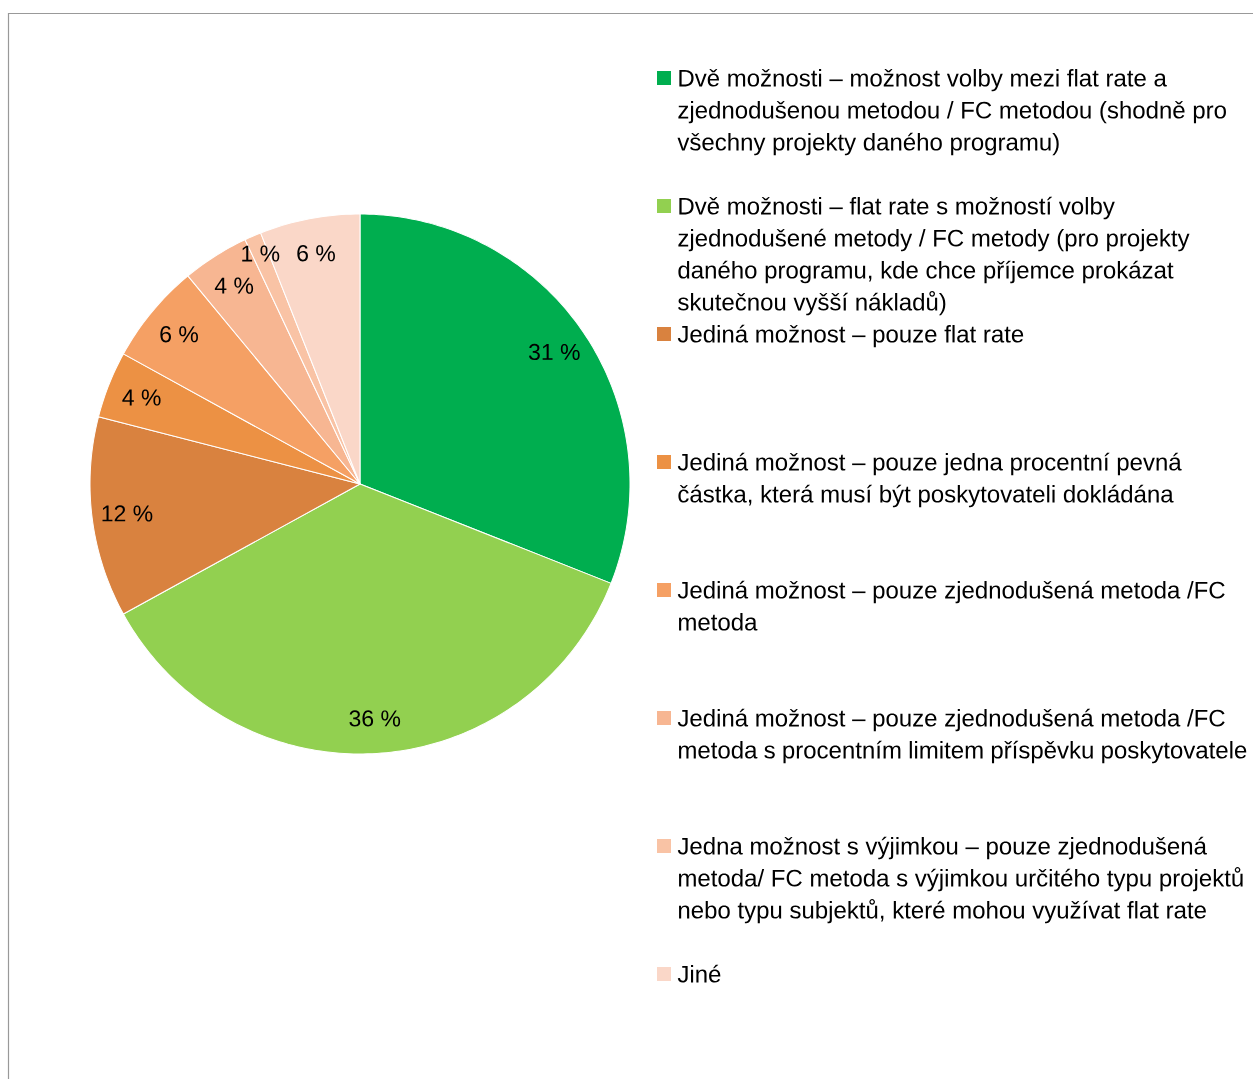 This screenshot has width=1253, height=1079. Describe the element at coordinates (951, 112) in the screenshot. I see `legend-label: Dvě možnosti – možnost volby mezi flat rate a zjednodušenou metodou / FC metodou (shodně pro všechny projekty daného programu)` at that location.